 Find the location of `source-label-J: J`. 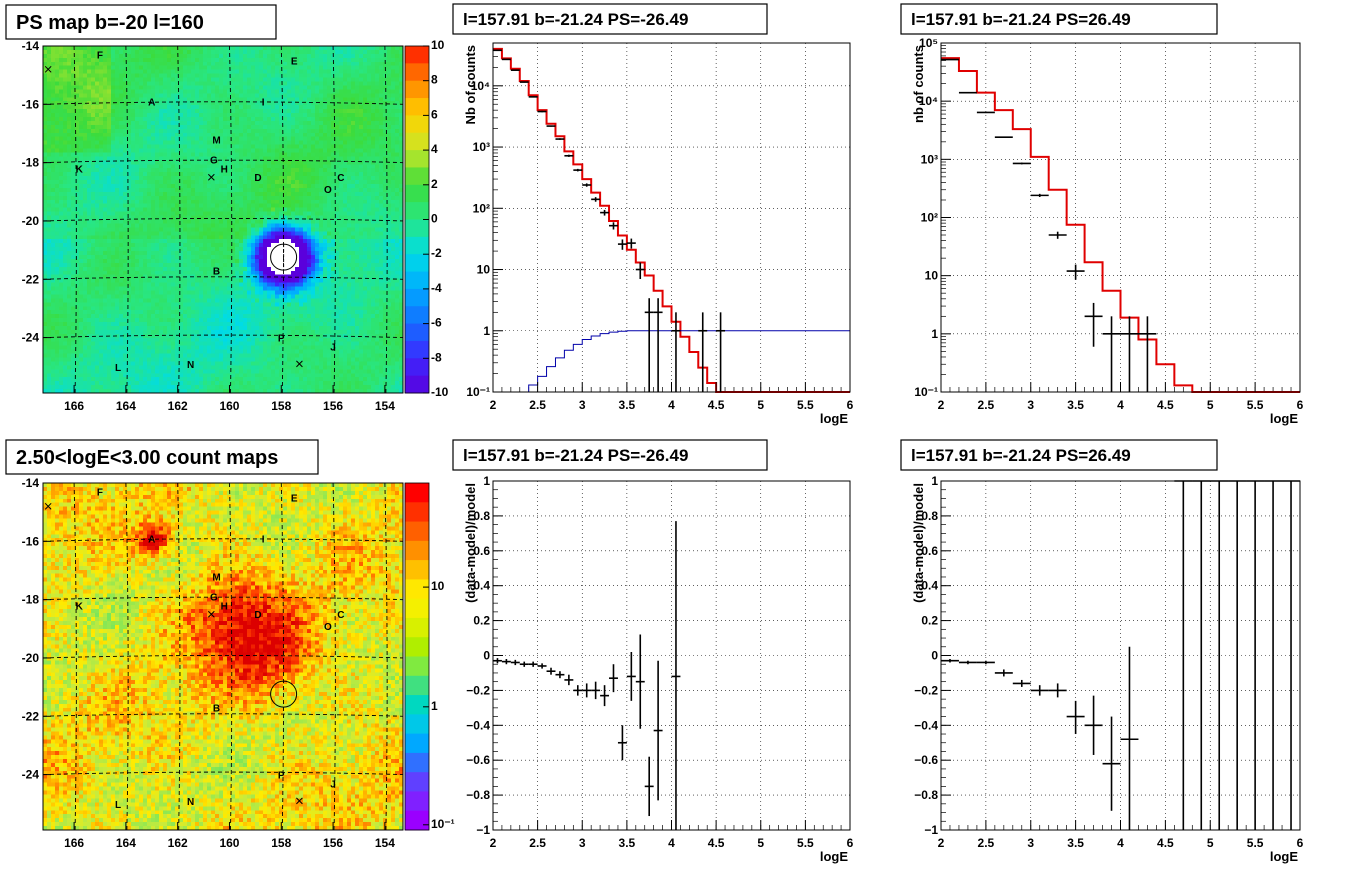

source-label-J: J is located at coordinates (333, 784).